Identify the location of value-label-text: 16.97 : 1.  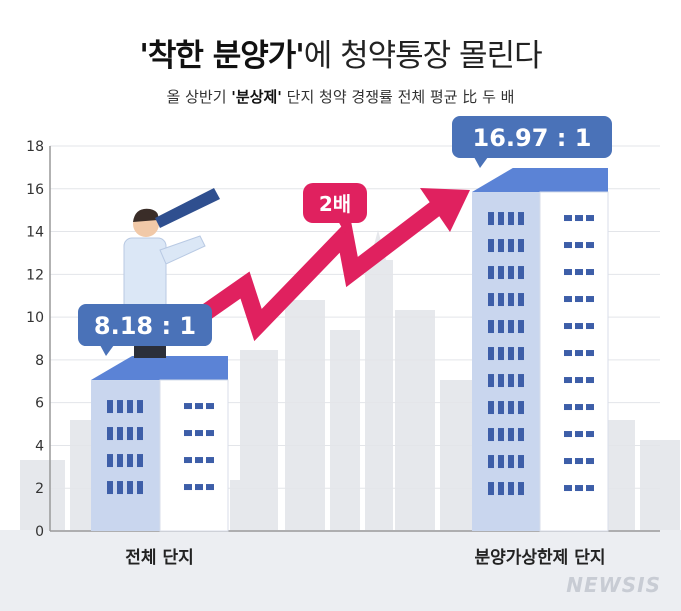
(532, 138).